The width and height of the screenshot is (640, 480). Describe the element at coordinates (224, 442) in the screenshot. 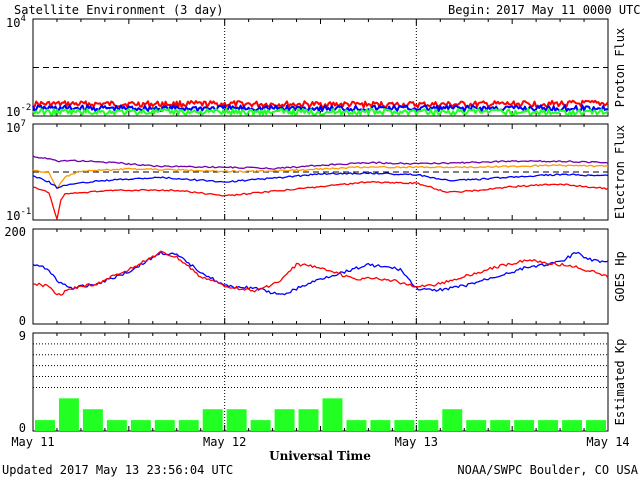

I see `x-tick-label-1: May 12` at that location.